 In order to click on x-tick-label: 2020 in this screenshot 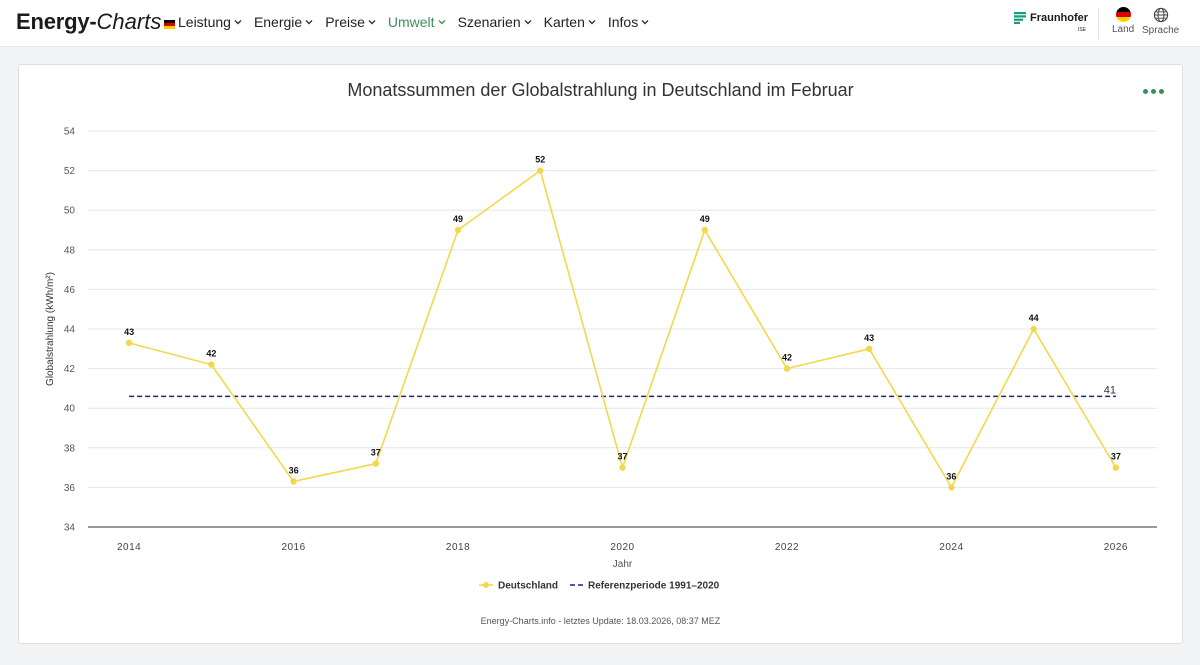, I will do `click(622, 547)`.